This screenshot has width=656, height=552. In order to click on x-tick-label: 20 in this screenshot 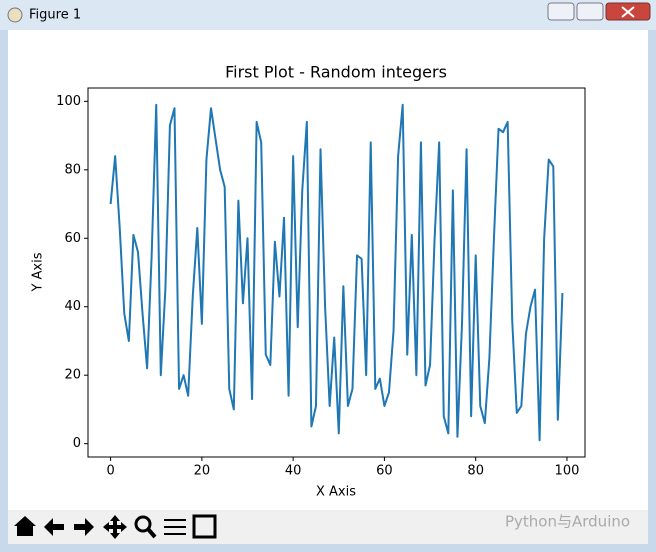, I will do `click(202, 471)`.